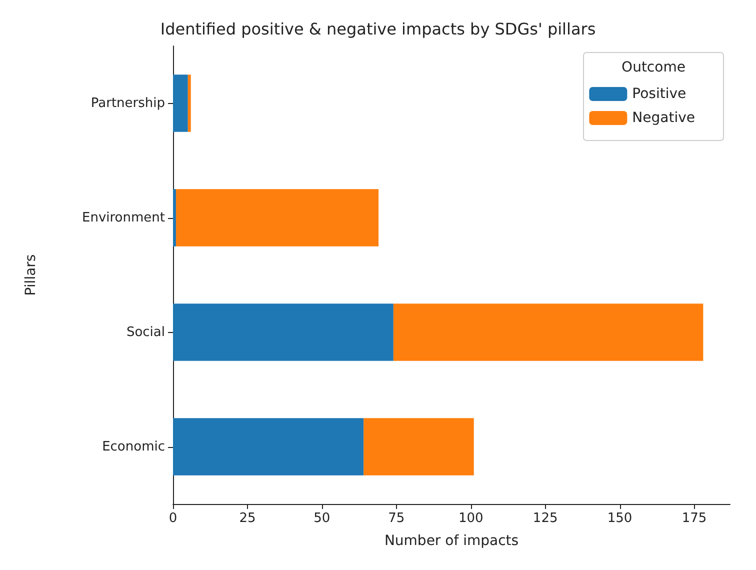 The width and height of the screenshot is (756, 570). What do you see at coordinates (145, 332) in the screenshot?
I see `y-tick-label: Social` at bounding box center [145, 332].